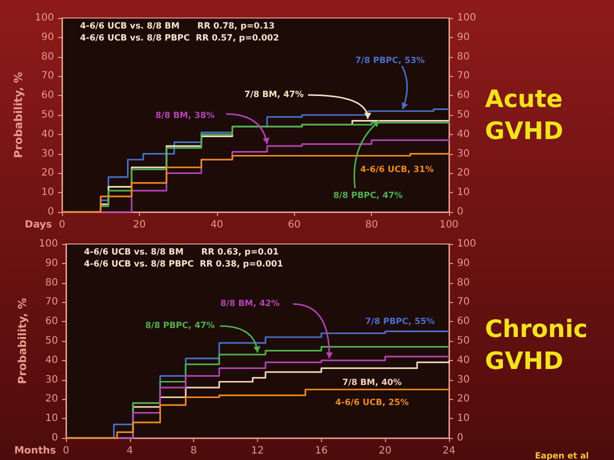 This screenshot has height=460, width=614. What do you see at coordinates (294, 225) in the screenshot?
I see `x-tick-label: 60` at bounding box center [294, 225].